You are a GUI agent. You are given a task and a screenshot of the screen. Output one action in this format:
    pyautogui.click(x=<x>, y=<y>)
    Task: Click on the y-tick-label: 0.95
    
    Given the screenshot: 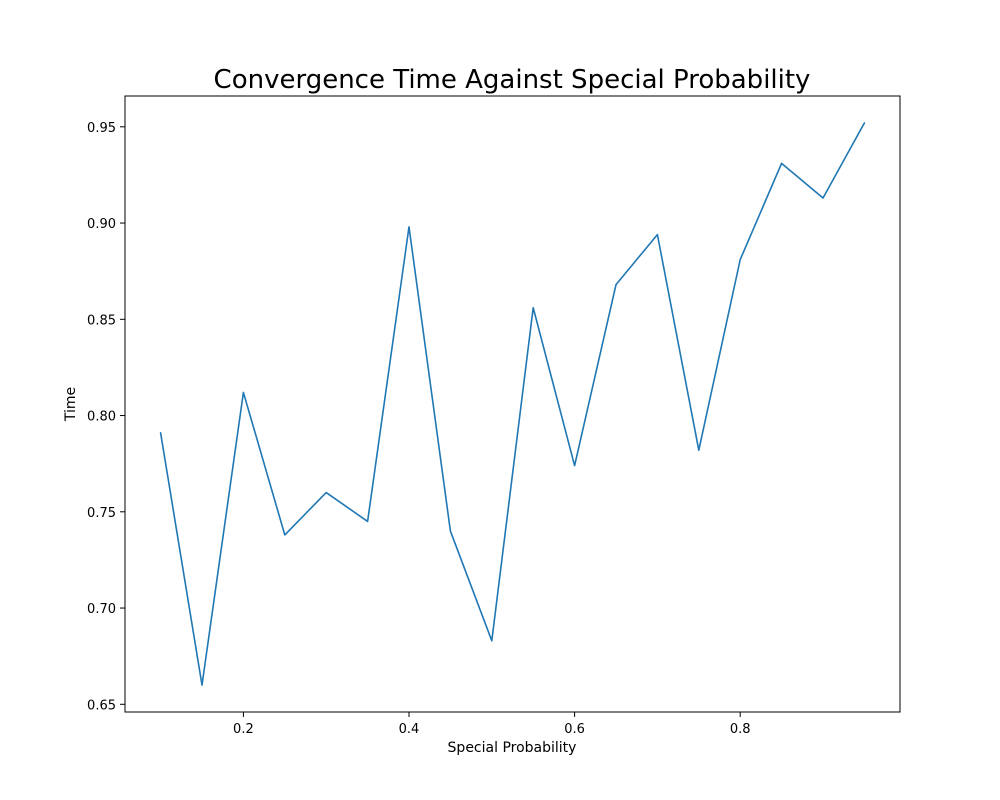 What is the action you would take?
    pyautogui.click(x=101, y=128)
    